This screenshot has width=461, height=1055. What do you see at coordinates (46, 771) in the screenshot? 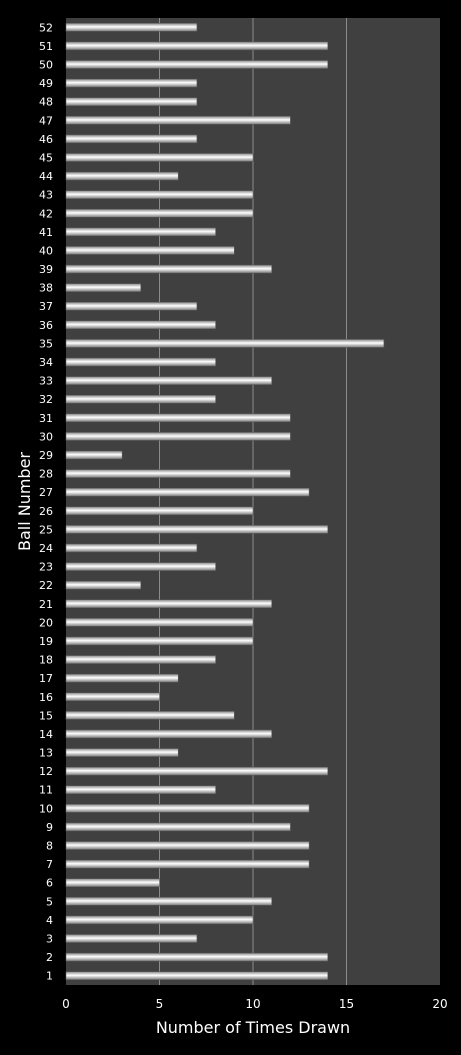
I see `y-tick-label: 12` at bounding box center [46, 771].